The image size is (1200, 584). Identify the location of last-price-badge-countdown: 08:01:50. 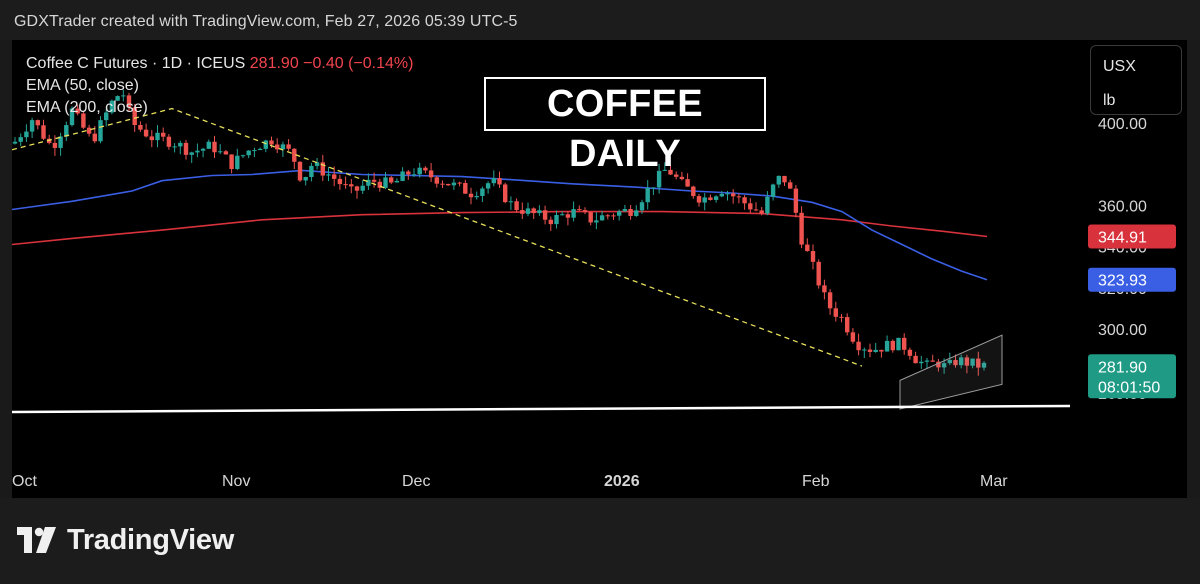
(1129, 387).